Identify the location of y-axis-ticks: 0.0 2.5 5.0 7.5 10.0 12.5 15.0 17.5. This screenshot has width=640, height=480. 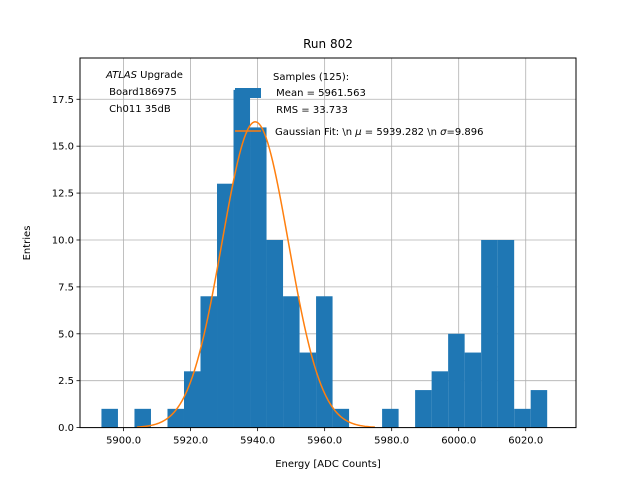
(66, 264).